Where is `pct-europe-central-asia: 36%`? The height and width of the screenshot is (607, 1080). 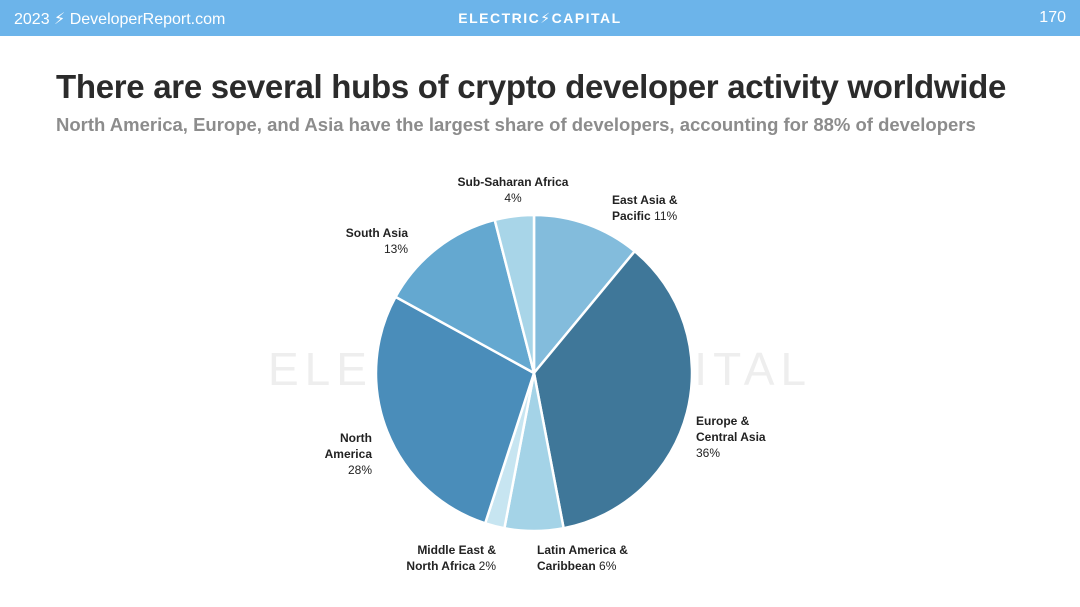
pct-europe-central-asia: 36% is located at coordinates (708, 453).